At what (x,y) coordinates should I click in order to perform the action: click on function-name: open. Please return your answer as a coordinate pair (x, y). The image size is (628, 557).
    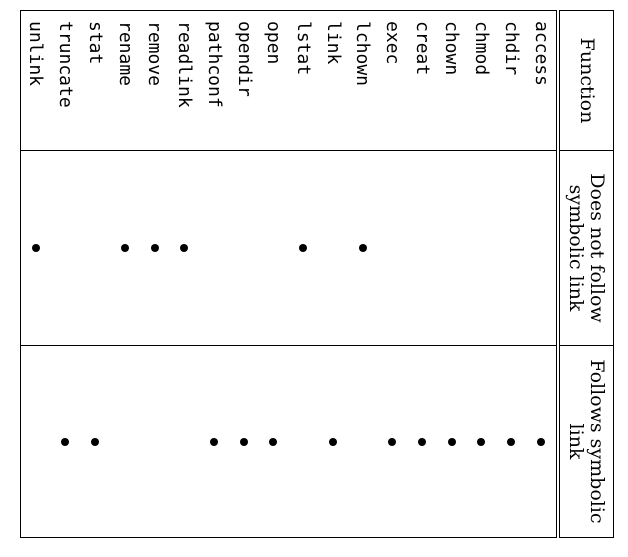
    Looking at the image, I should click on (273, 80).